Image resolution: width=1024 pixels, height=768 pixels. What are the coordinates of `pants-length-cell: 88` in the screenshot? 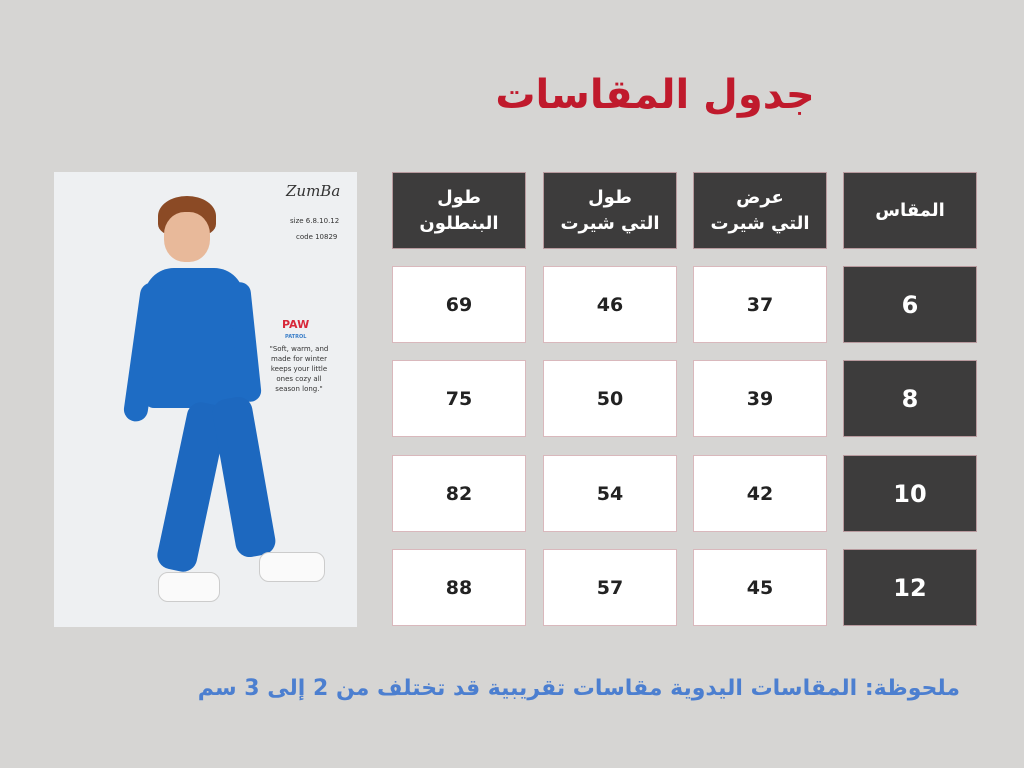 It's located at (459, 587).